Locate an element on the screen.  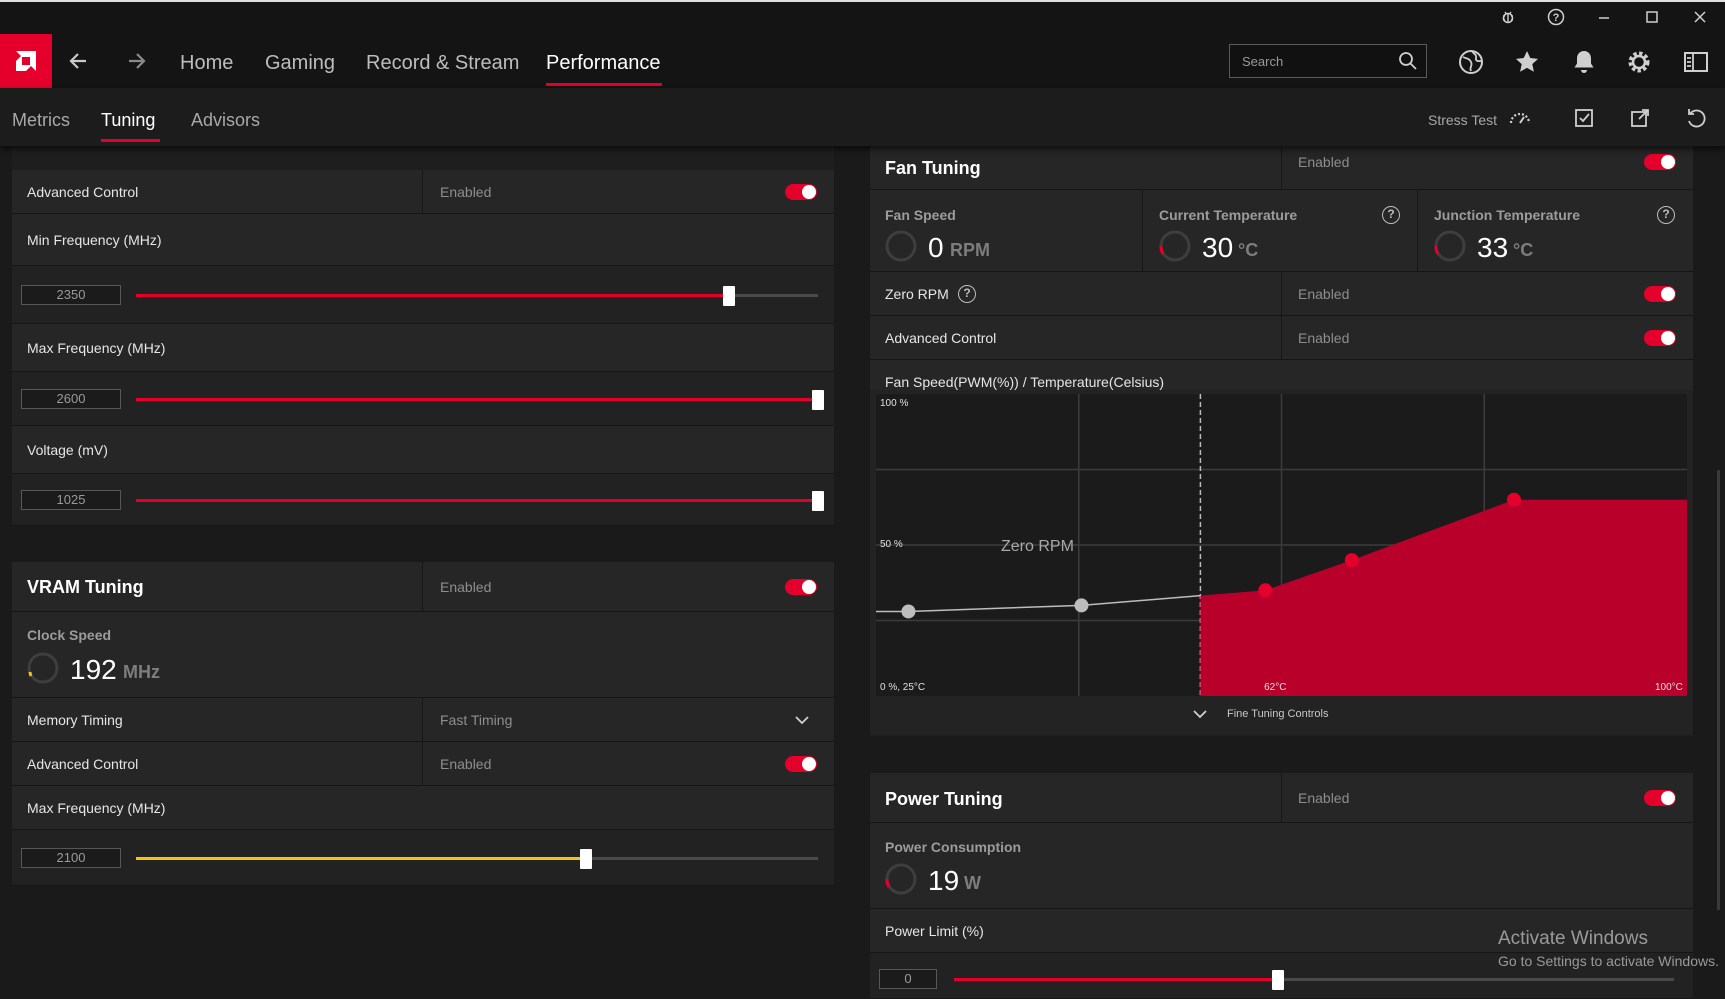
vram-advanced-control-value: Enabled is located at coordinates (466, 764).